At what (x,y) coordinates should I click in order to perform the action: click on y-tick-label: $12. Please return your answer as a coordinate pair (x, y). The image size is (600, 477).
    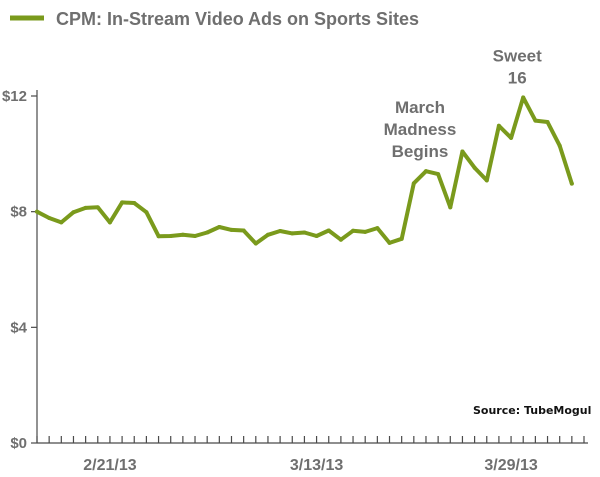
    Looking at the image, I should click on (14, 96).